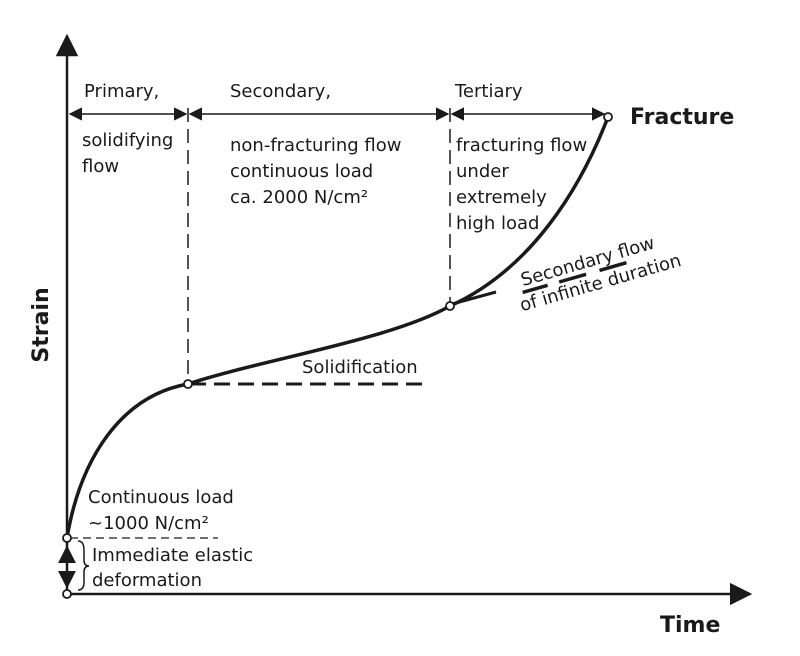 Image resolution: width=800 pixels, height=656 pixels. Describe the element at coordinates (172, 555) in the screenshot. I see `elastic-deformation-line: Immediate elastic` at that location.